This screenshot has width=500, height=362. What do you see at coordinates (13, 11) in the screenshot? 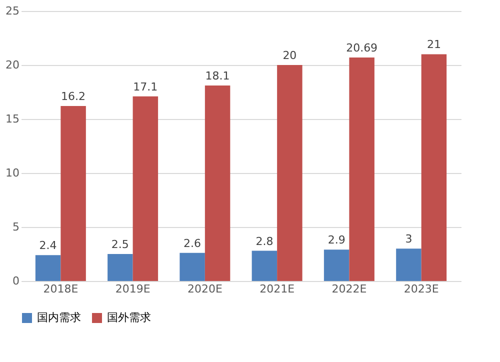
I see `y-tick-label: 25` at bounding box center [13, 11].